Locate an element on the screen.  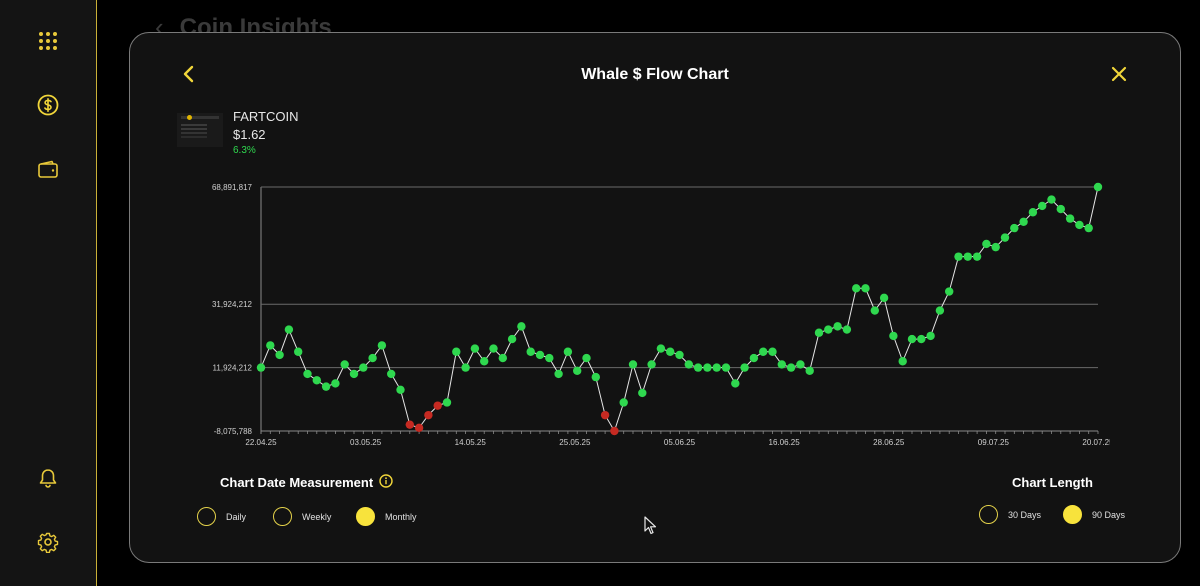
chevron-left-icon is located at coordinates (189, 74).